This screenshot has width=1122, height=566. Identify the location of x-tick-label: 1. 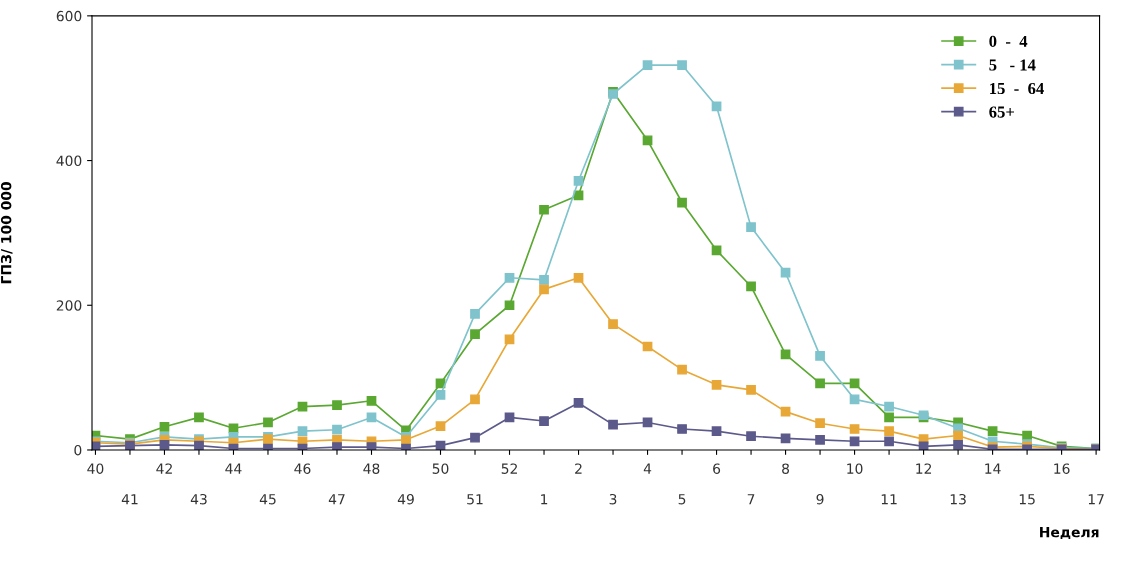
(544, 499).